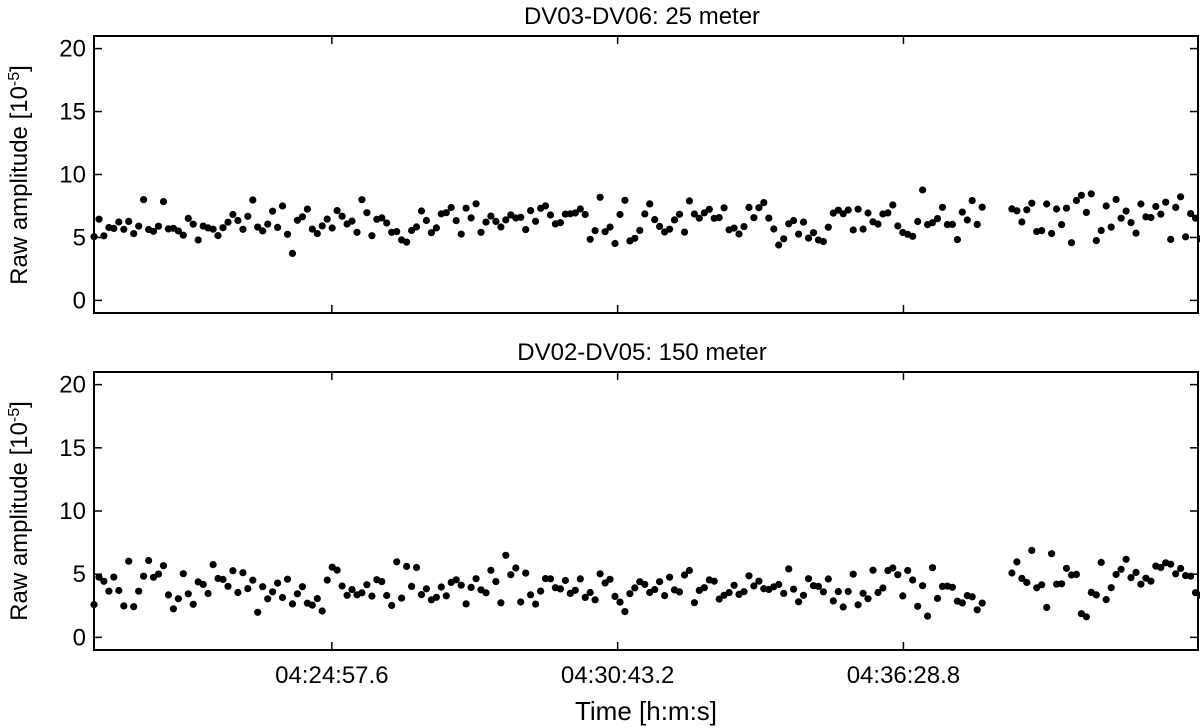 The image size is (1200, 728). What do you see at coordinates (19, 185) in the screenshot?
I see `top-ylabel-main: Raw amplitude [10` at bounding box center [19, 185].